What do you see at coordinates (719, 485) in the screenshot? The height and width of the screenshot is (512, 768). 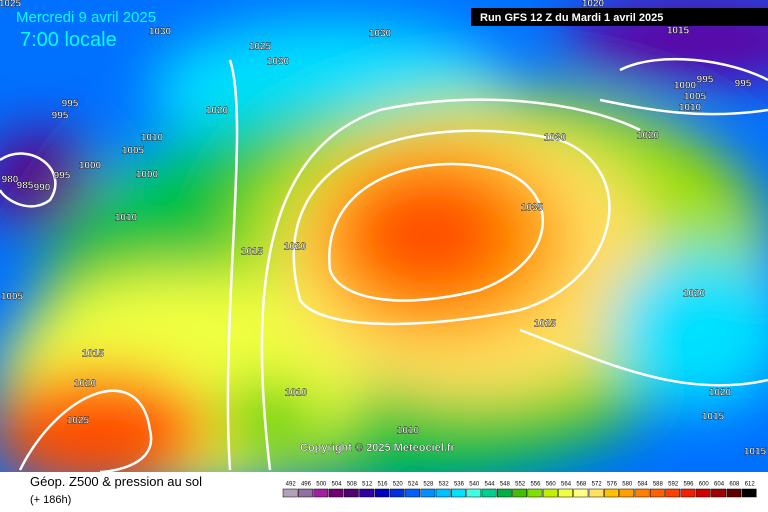 I see `scale-label: 604` at bounding box center [719, 485].